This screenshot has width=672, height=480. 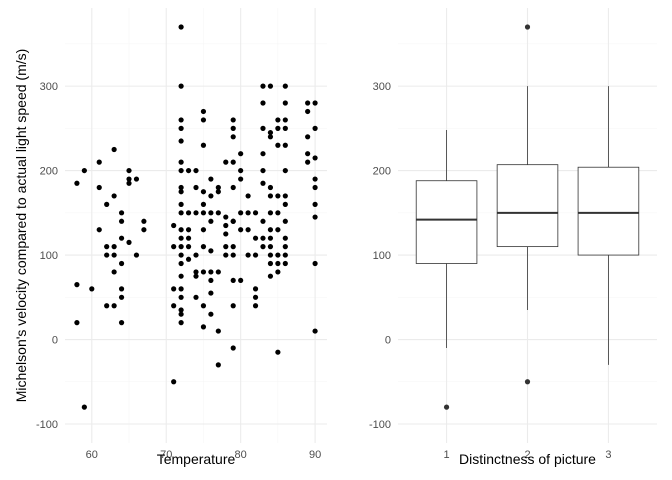 I want to click on boxplot-y-tick-label: 0, so click(x=388, y=341).